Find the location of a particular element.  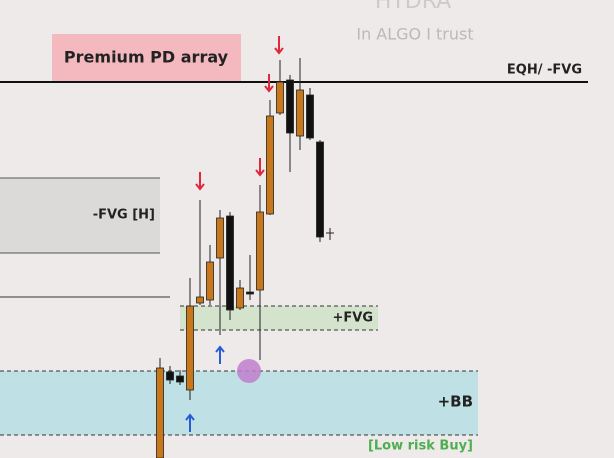

bb-label: +BB is located at coordinates (455, 402).